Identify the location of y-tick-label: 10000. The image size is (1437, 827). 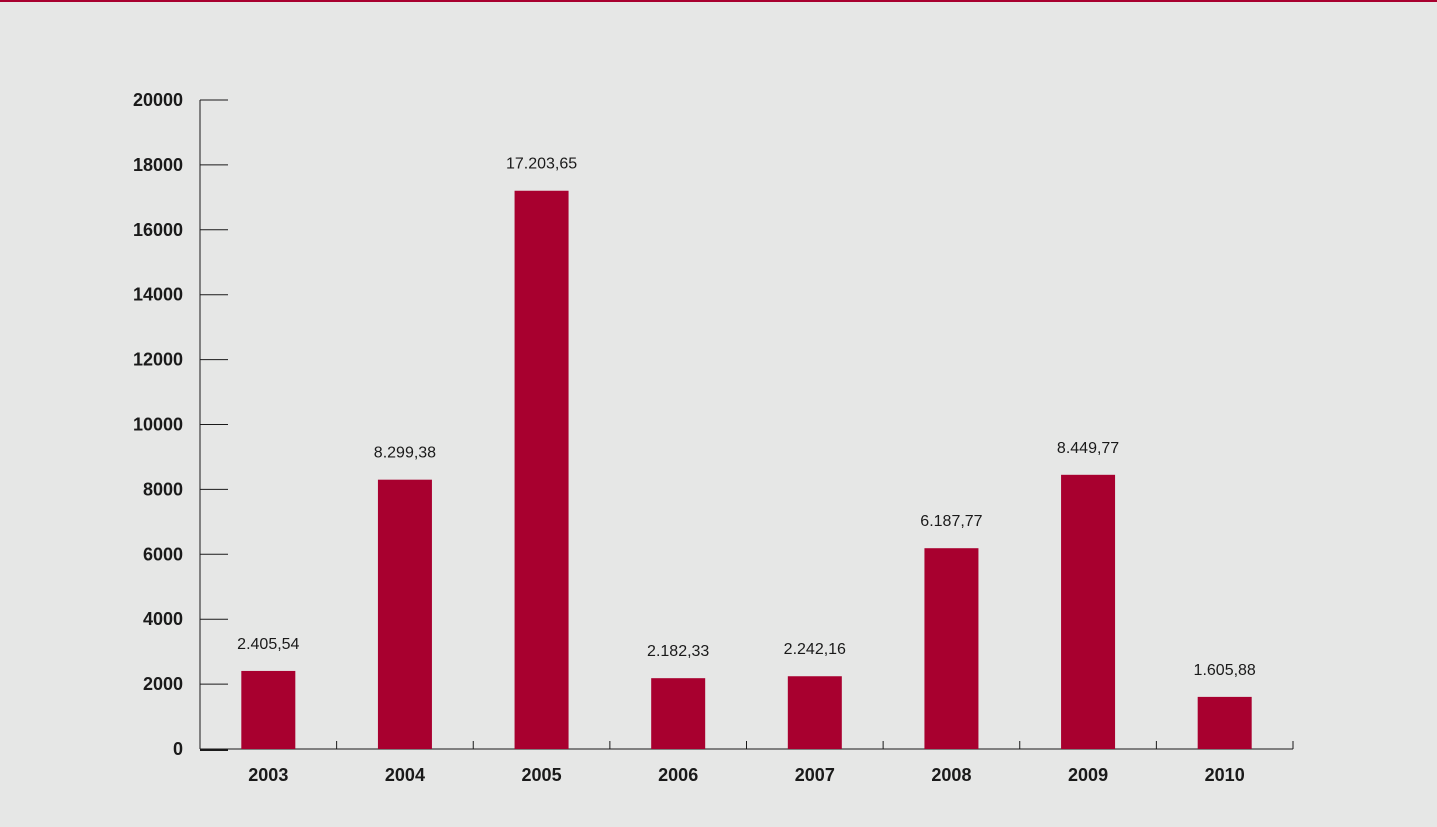
(158, 425).